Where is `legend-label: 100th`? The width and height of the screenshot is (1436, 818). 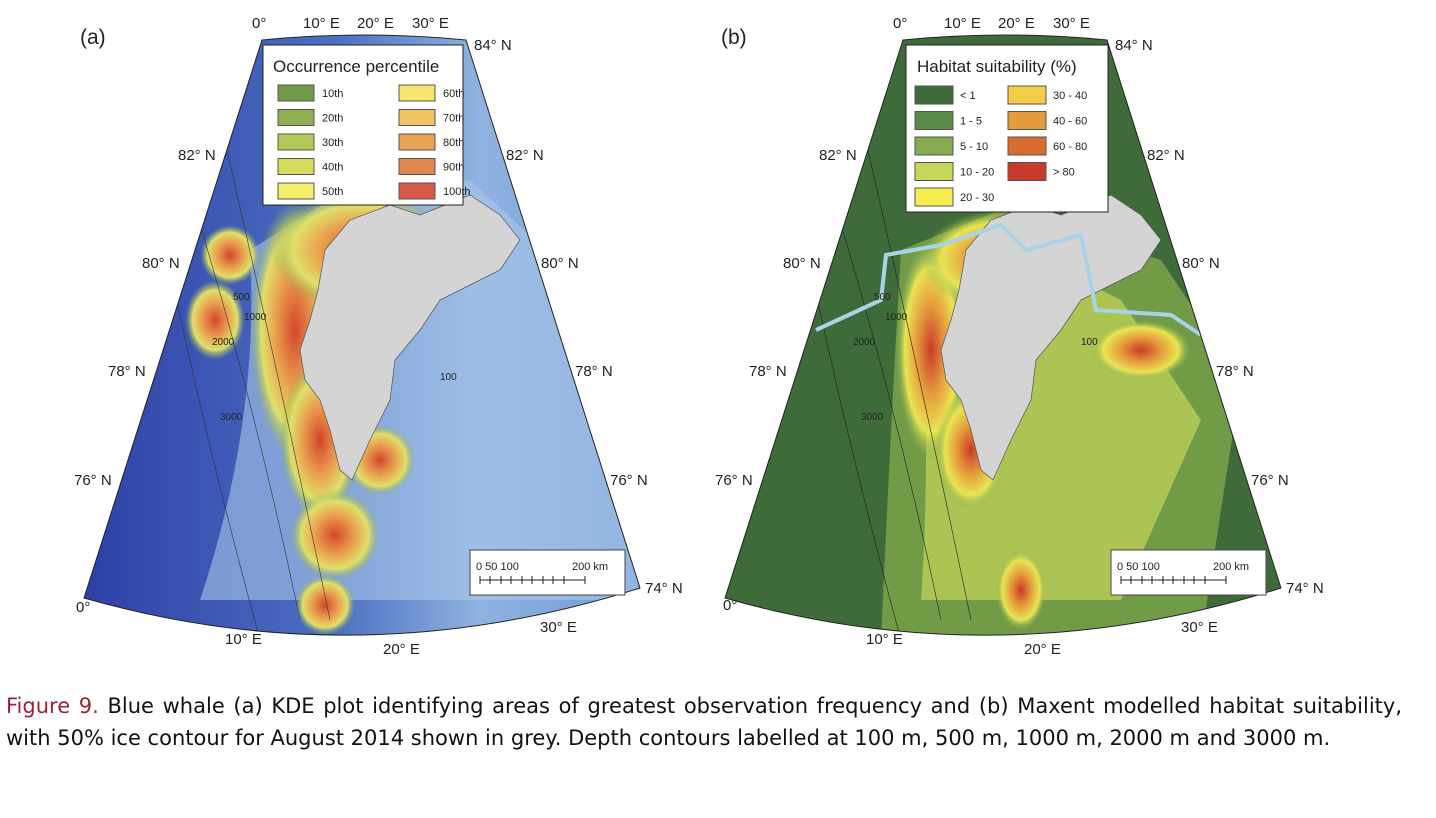 legend-label: 100th is located at coordinates (457, 192).